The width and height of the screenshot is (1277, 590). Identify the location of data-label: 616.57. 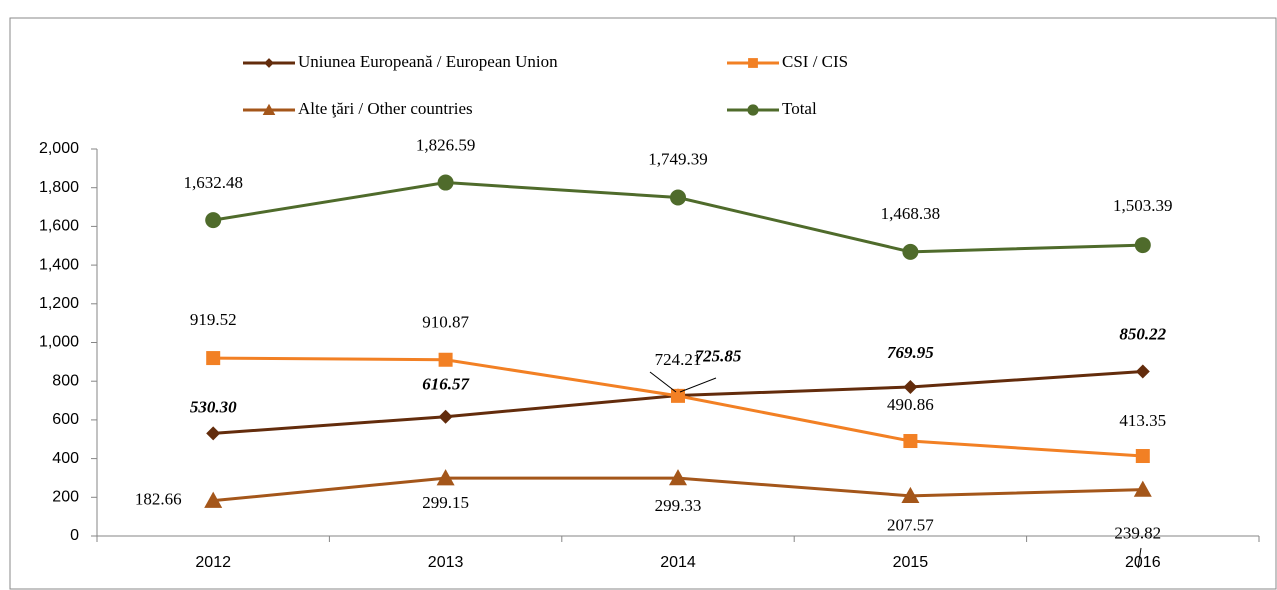
(446, 384).